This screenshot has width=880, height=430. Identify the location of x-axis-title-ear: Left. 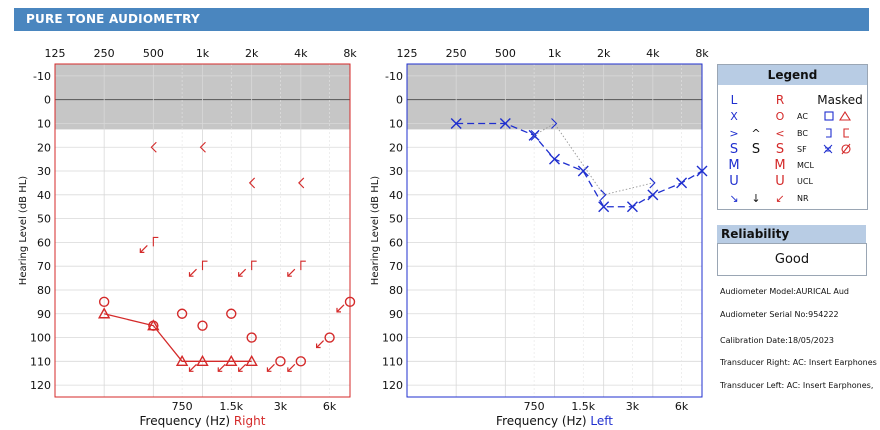
(601, 421).